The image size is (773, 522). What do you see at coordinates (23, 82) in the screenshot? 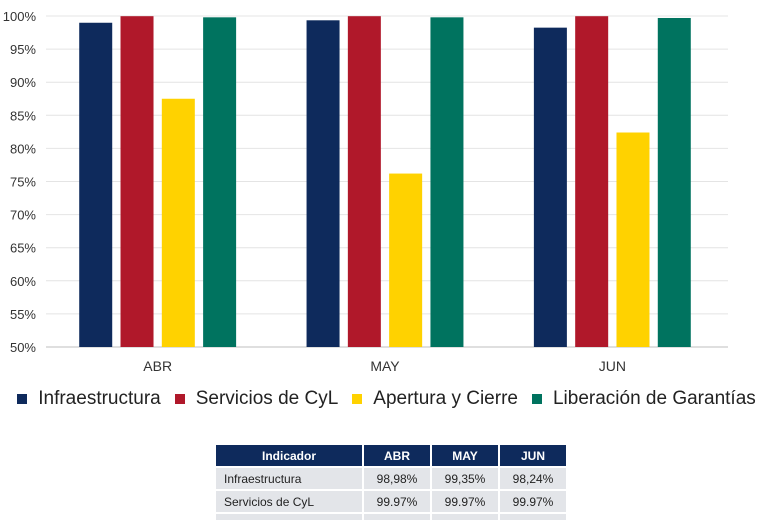
I see `y-tick-label: 90%` at bounding box center [23, 82].